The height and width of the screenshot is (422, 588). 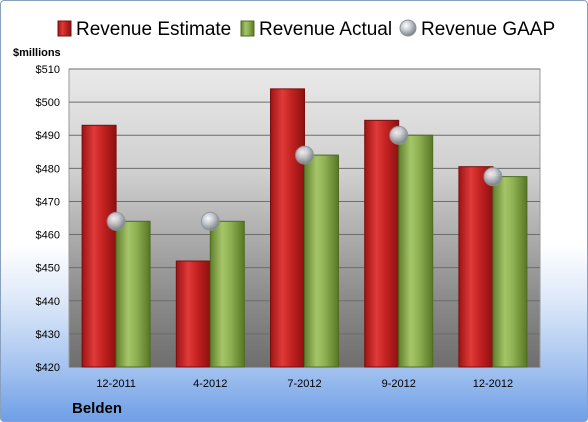 I want to click on legend-swatch-revenue-actual, so click(x=247, y=28).